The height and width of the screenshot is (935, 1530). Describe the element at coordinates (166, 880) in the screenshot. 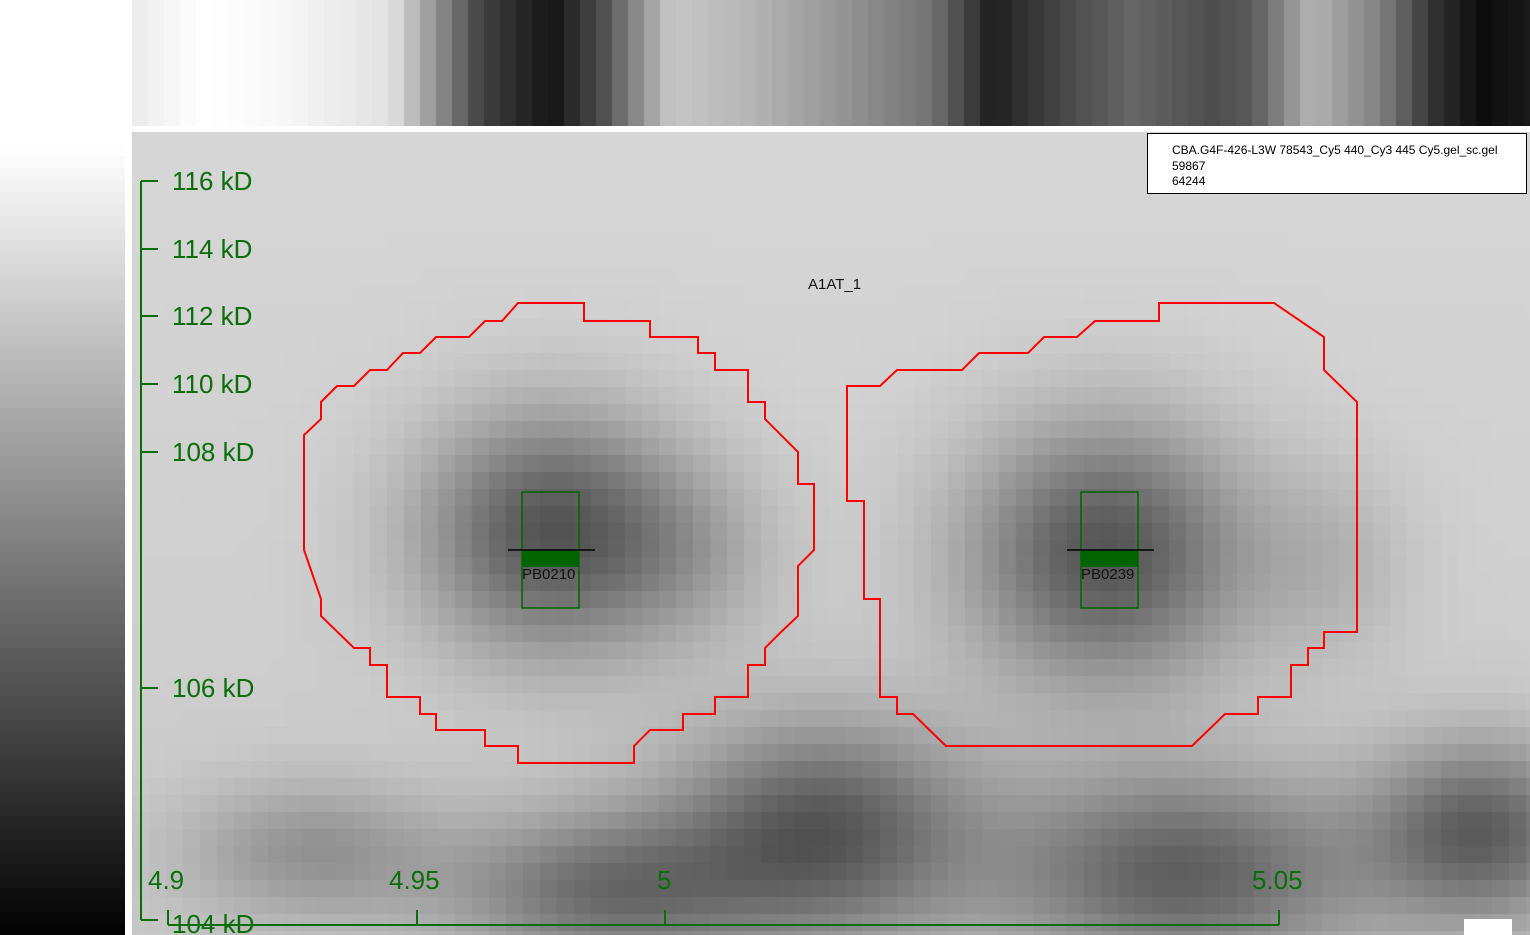

I see `x-tick-label: 4.9` at that location.